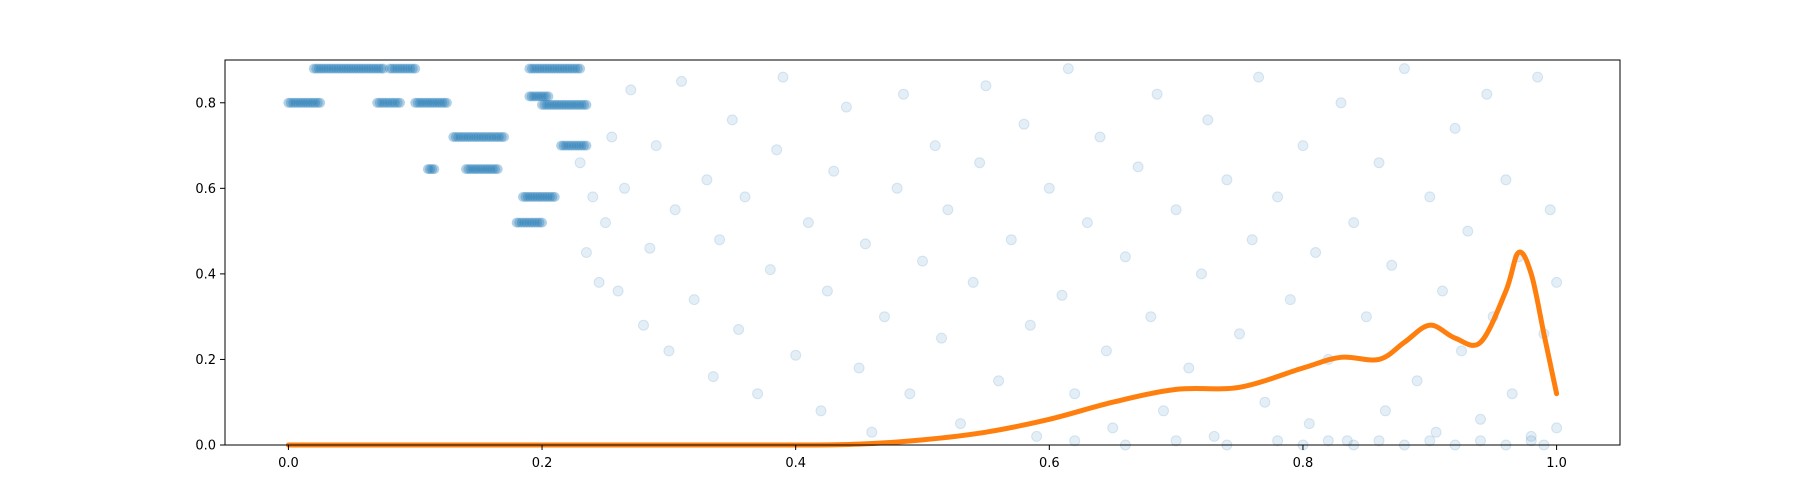  I want to click on x-tick-label: 0.4, so click(795, 463).